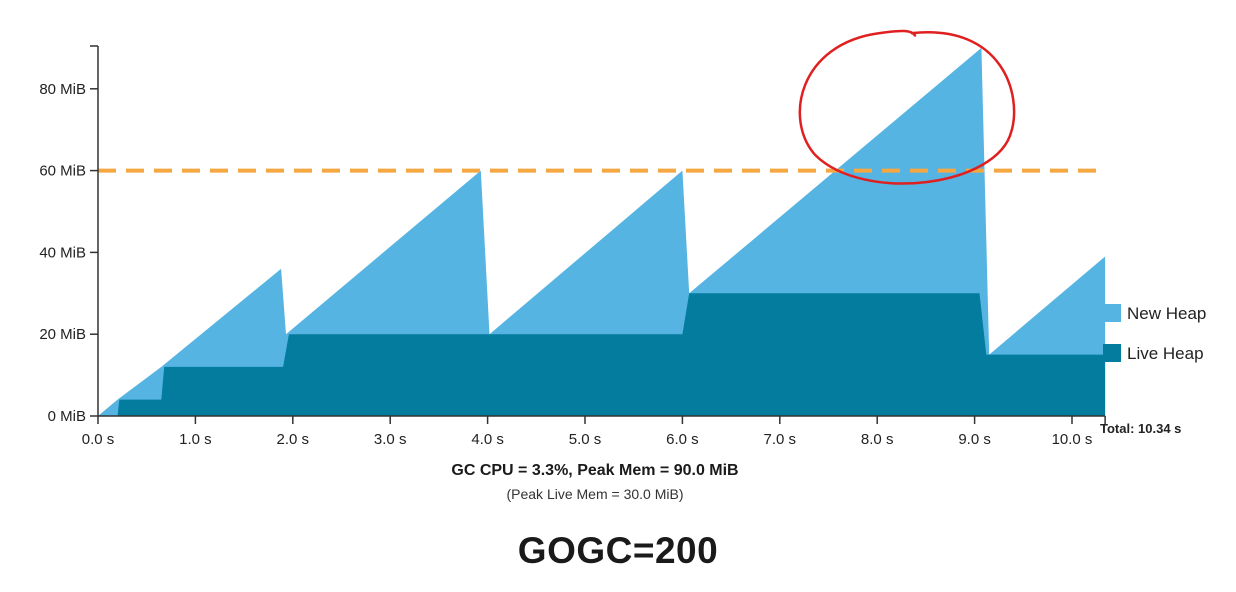 This screenshot has width=1236, height=592. Describe the element at coordinates (1140, 428) in the screenshot. I see `total-time-label: Total: 10.34 s` at that location.